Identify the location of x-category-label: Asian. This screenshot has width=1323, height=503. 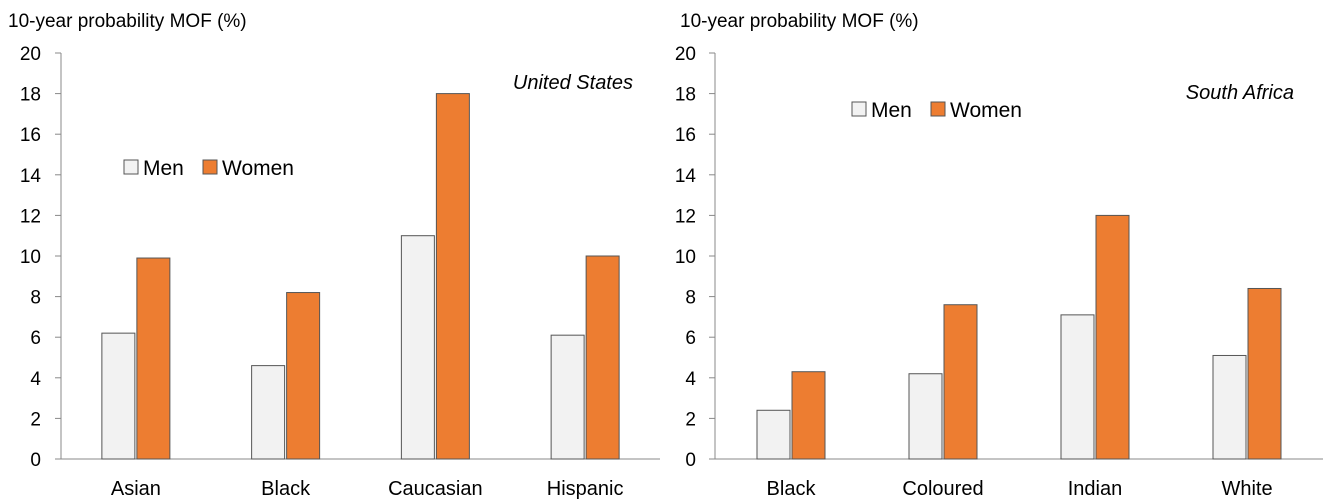
(136, 489).